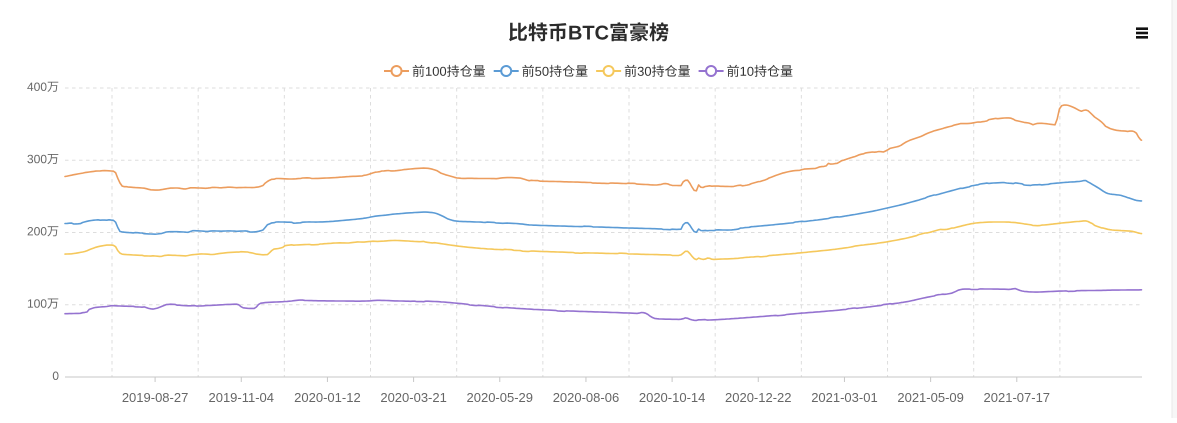 This screenshot has width=1177, height=423. Describe the element at coordinates (758, 397) in the screenshot. I see `svg-text: 2020-12-22` at that location.